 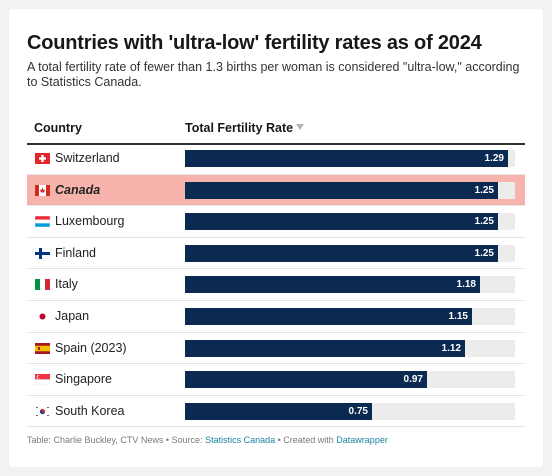 I want to click on country-column-header: Country, so click(x=58, y=128).